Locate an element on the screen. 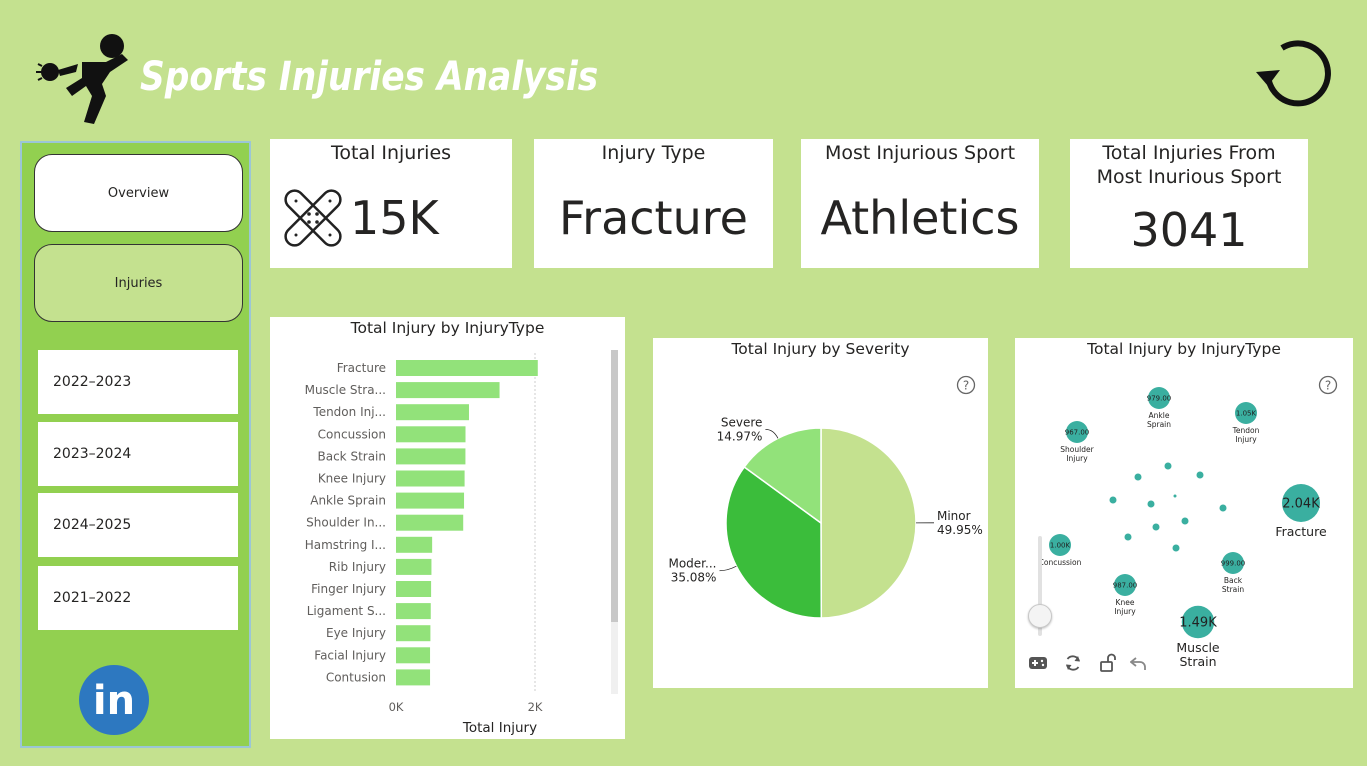 This screenshot has width=1367, height=766. pie-percent-label: 49.95% is located at coordinates (960, 530).